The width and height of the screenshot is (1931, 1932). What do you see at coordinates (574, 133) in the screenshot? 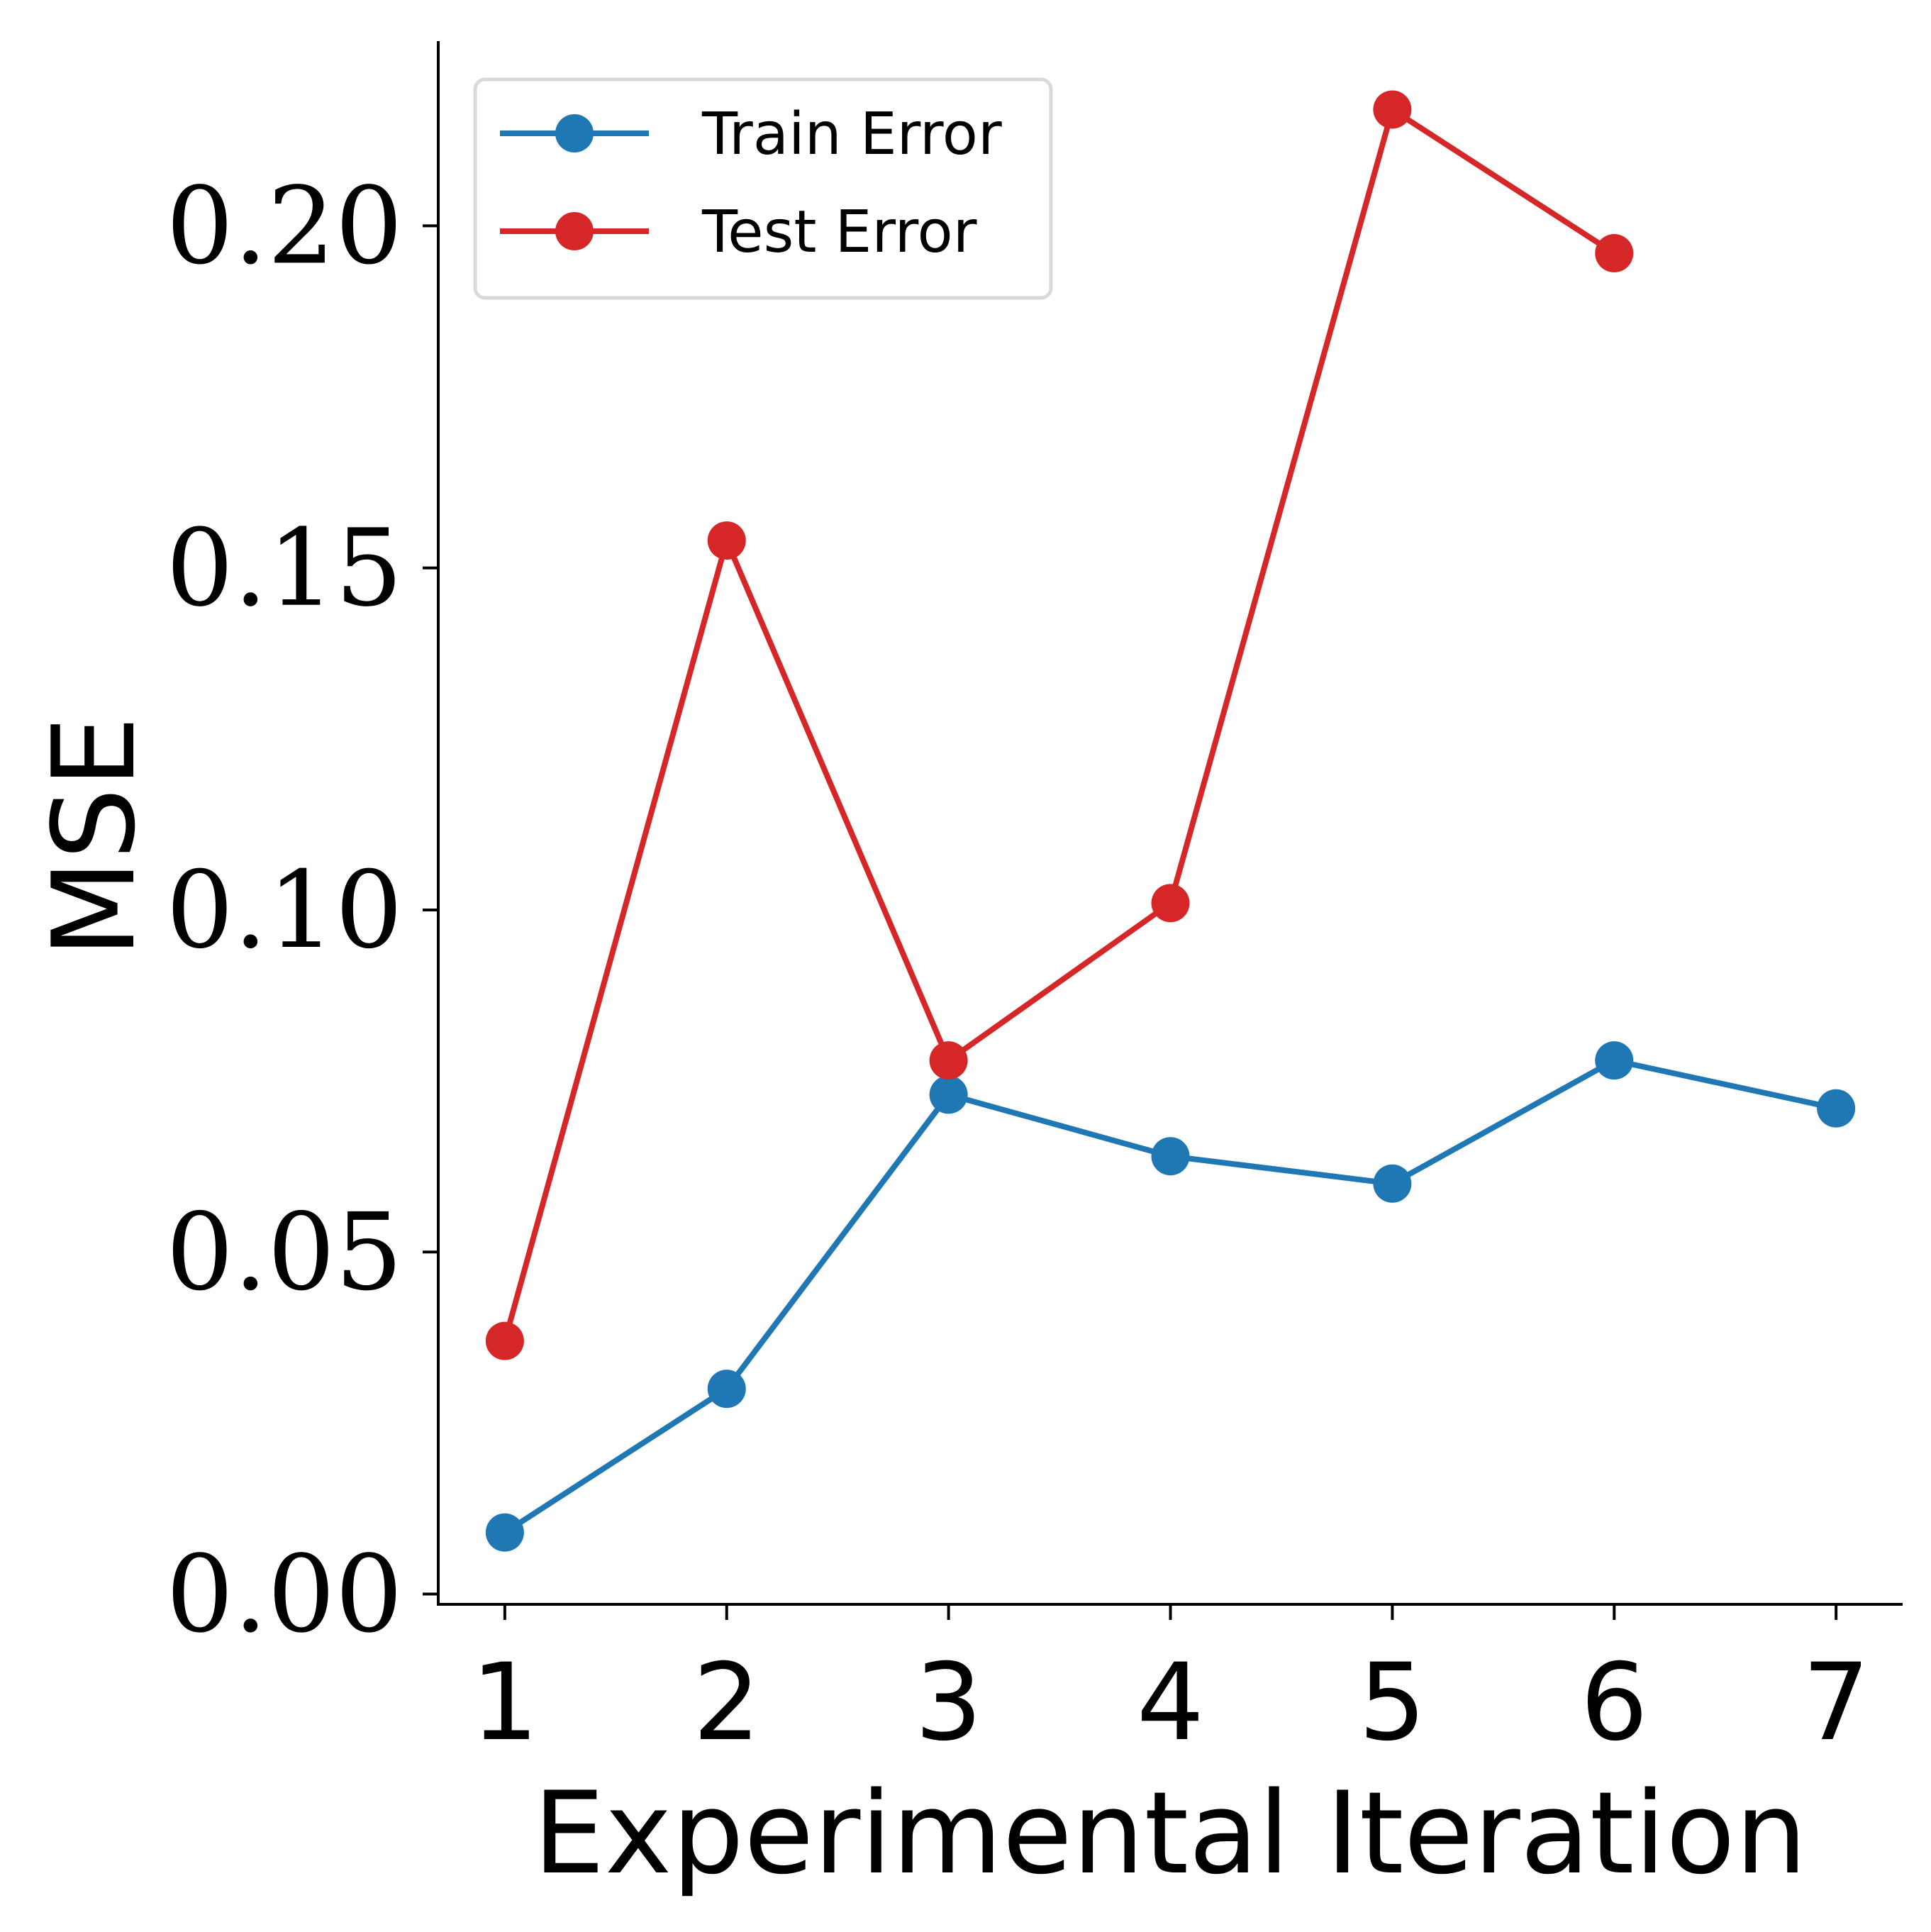
I see `legend-train-marker` at bounding box center [574, 133].